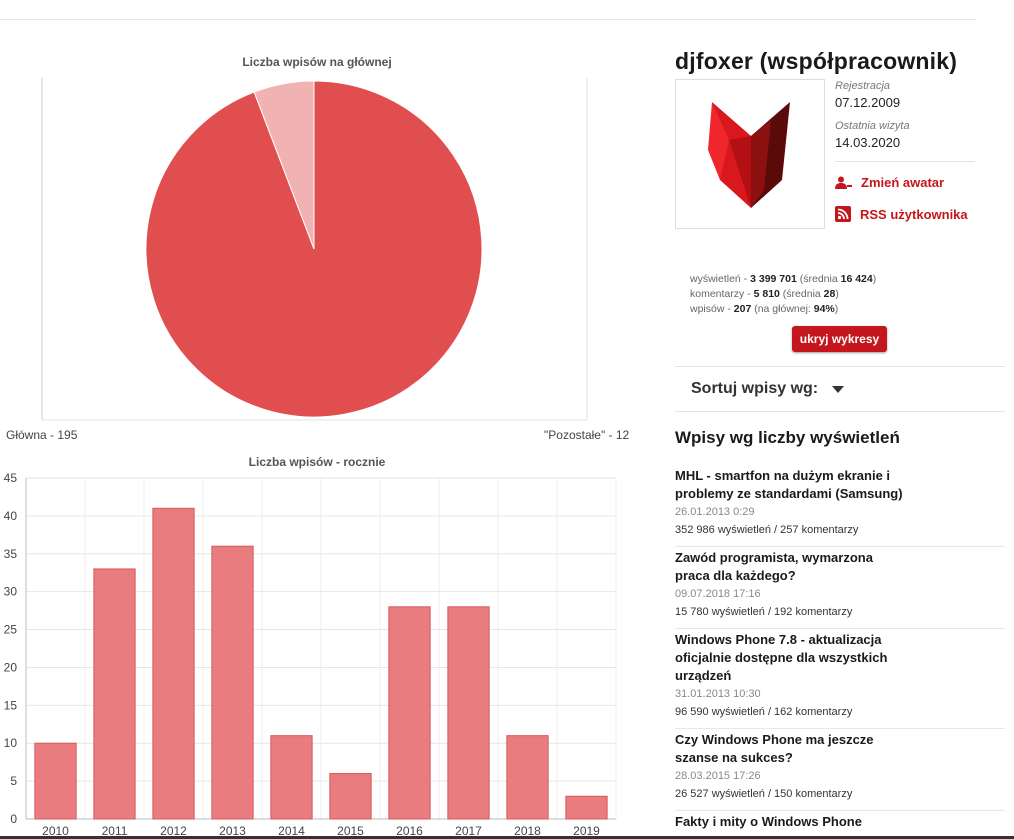 The image size is (1014, 839). Describe the element at coordinates (839, 339) in the screenshot. I see `hide-charts-button: ukryj wykresy` at that location.